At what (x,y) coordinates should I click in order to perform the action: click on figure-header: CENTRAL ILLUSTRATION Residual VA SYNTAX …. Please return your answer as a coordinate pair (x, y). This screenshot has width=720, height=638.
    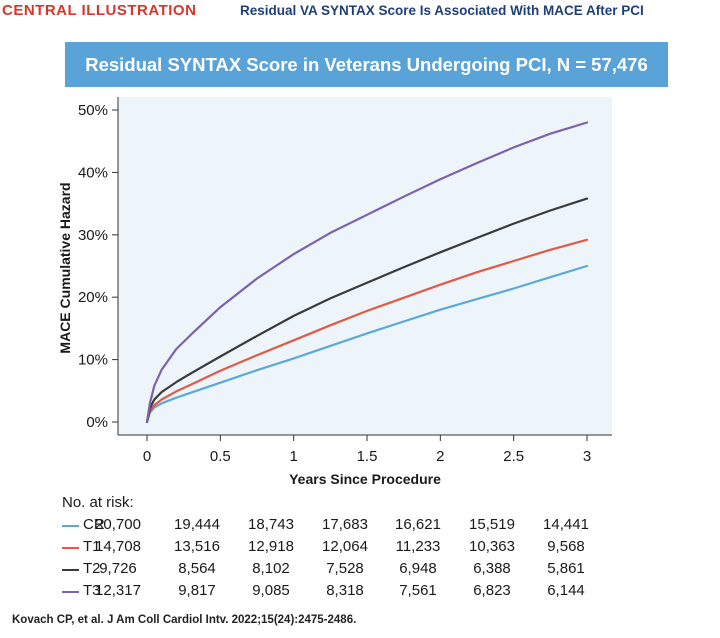
    Looking at the image, I should click on (360, 14).